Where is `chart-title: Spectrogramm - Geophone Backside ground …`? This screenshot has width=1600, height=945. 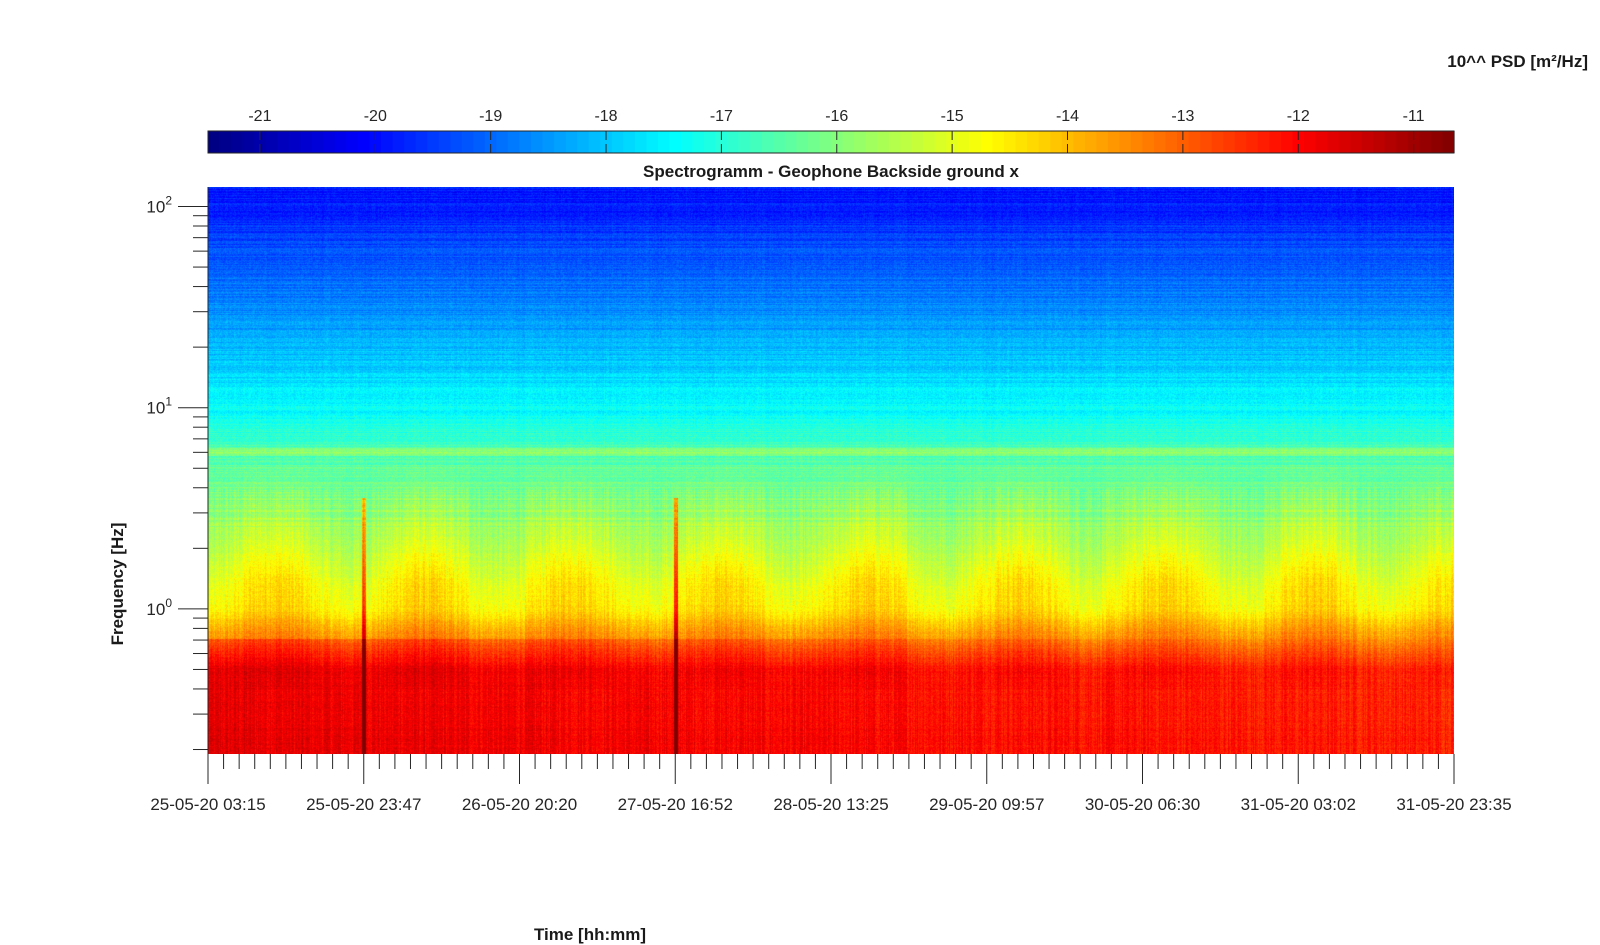 chart-title: Spectrogramm - Geophone Backside ground … is located at coordinates (831, 171).